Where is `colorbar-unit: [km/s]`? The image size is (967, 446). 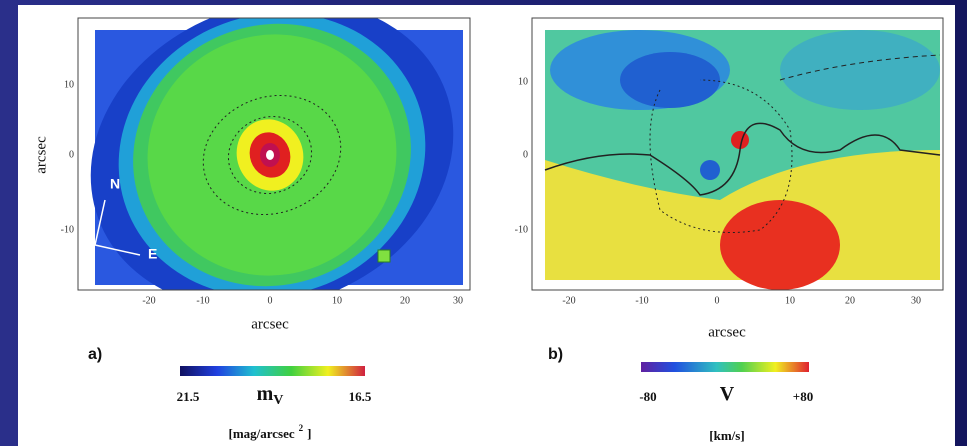 colorbar-unit: [km/s] is located at coordinates (726, 435).